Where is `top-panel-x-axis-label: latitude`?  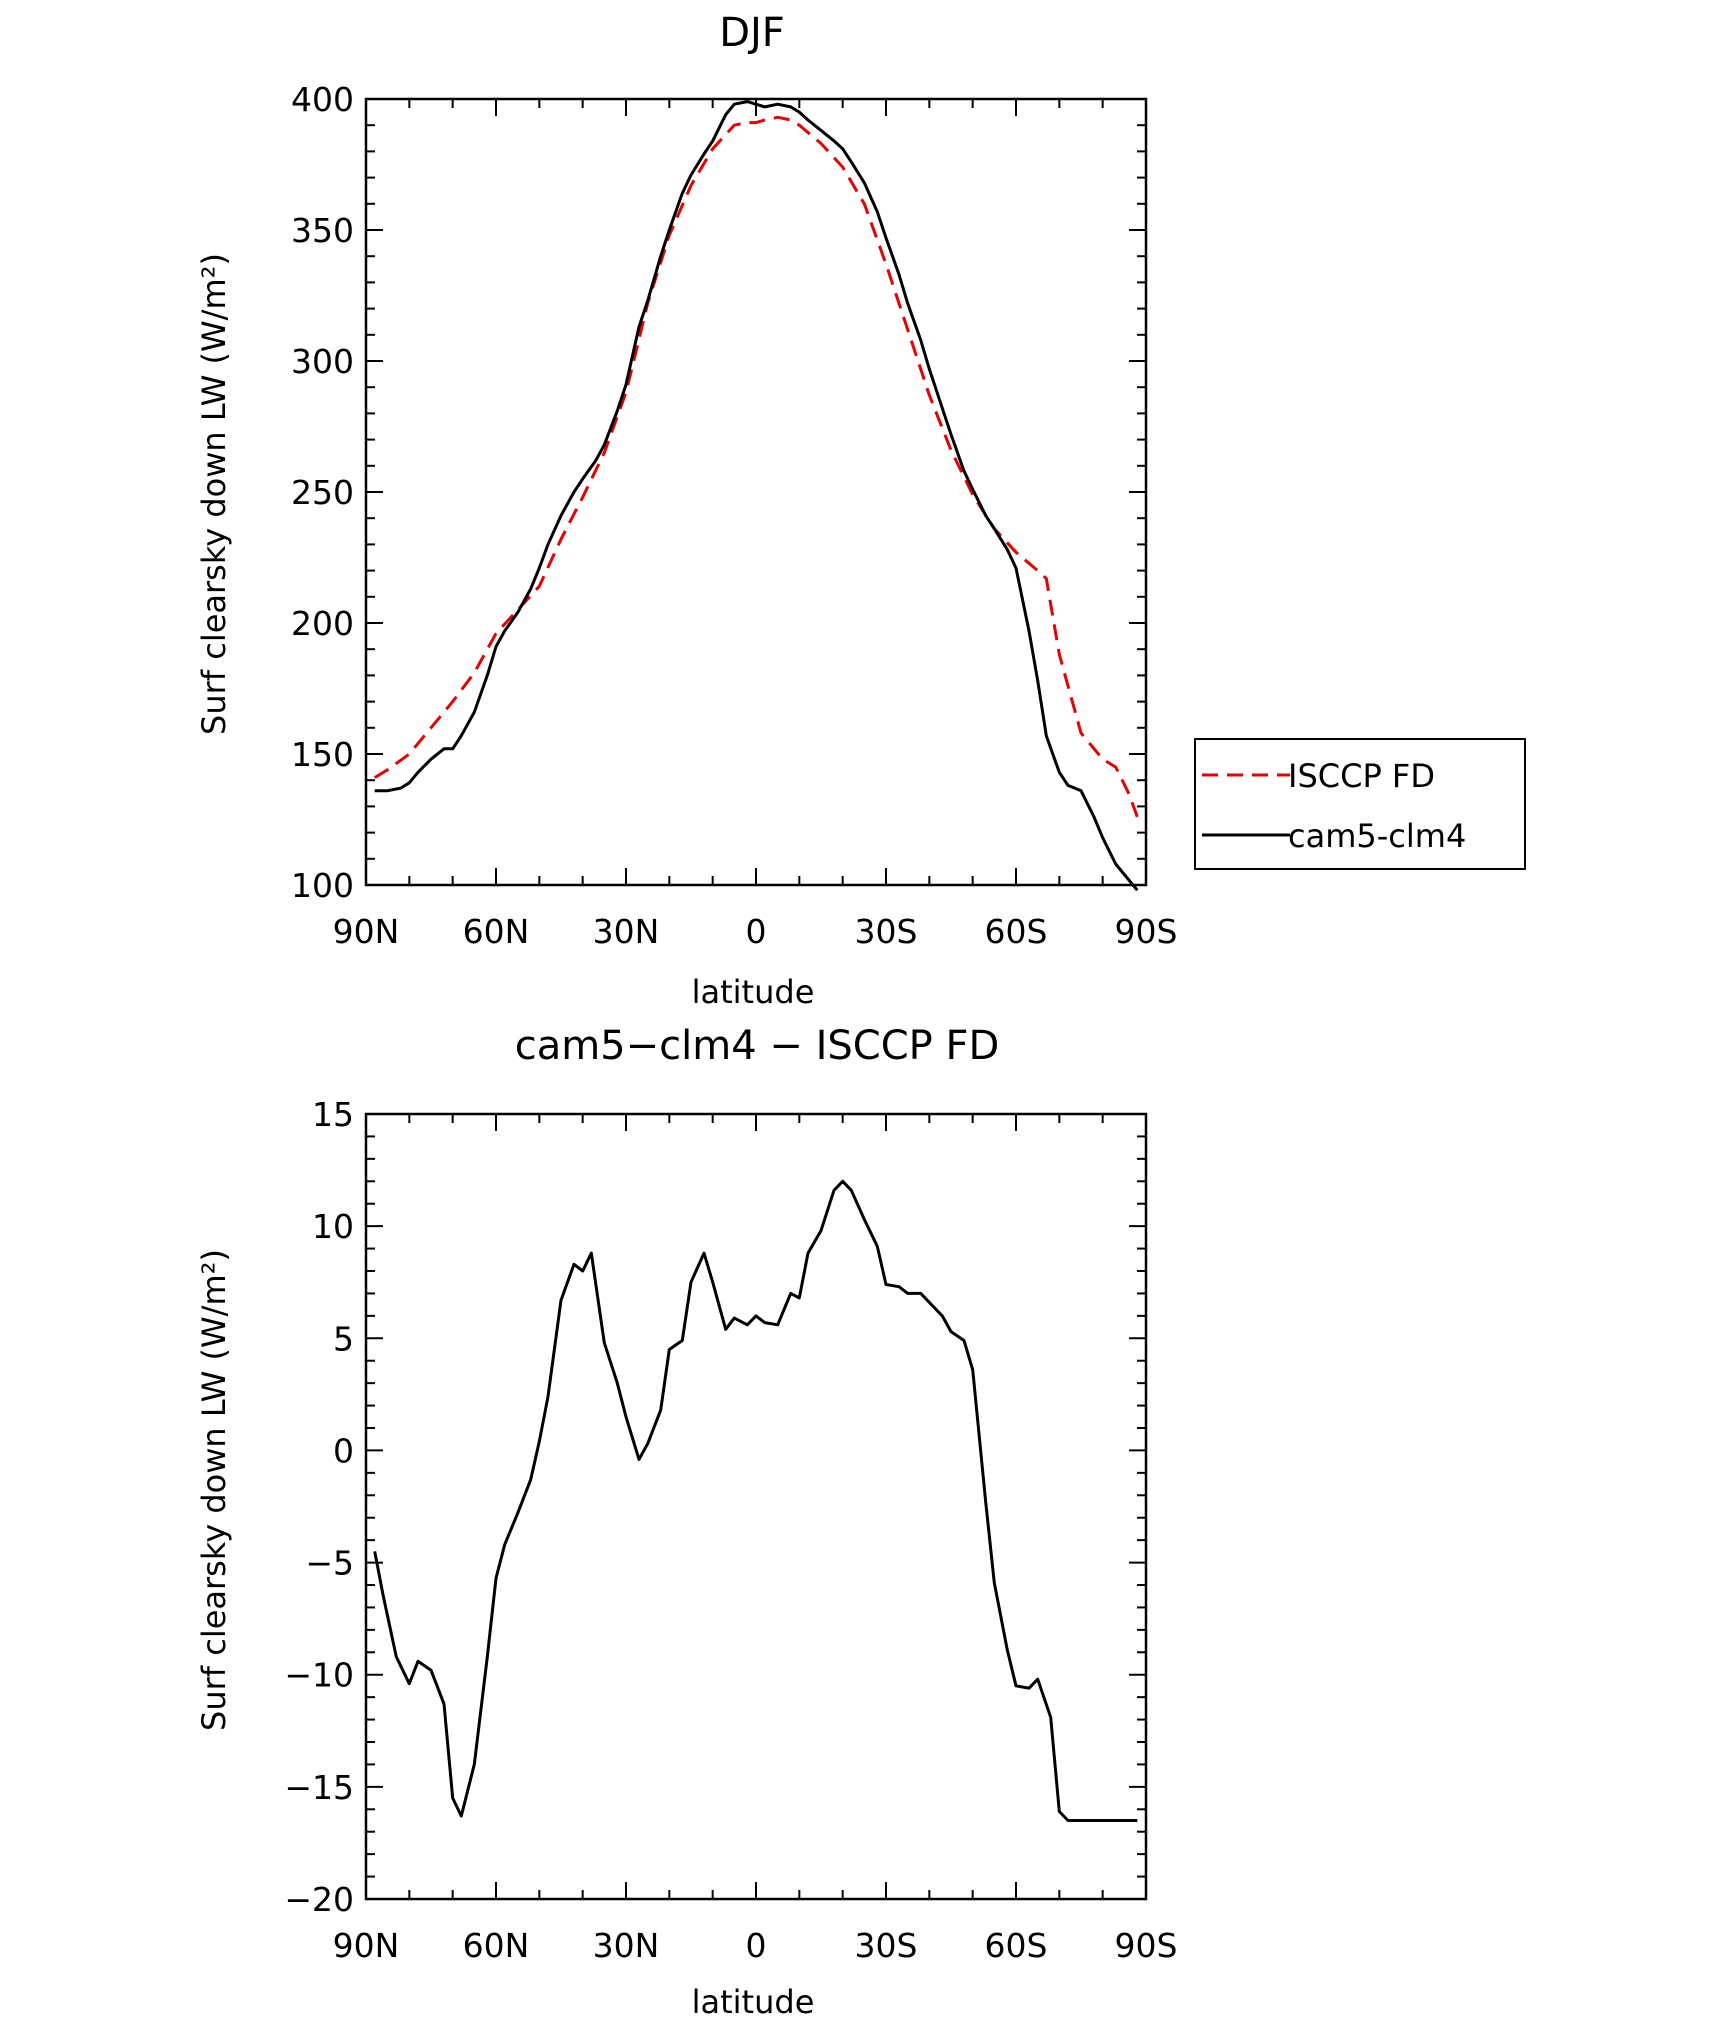 top-panel-x-axis-label: latitude is located at coordinates (753, 992).